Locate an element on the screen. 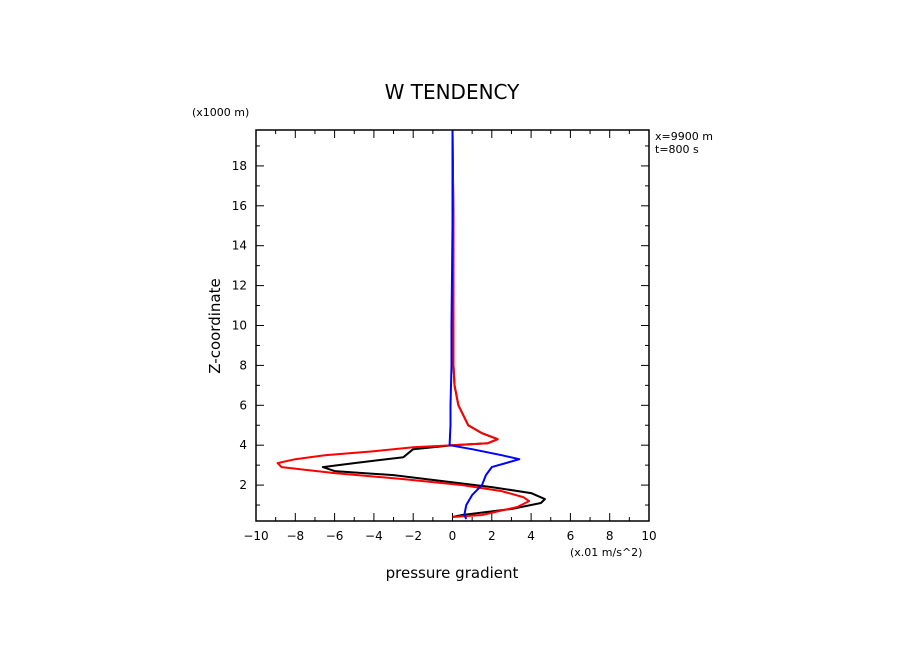  x-axis-label: pressure gradient is located at coordinates (452, 573).